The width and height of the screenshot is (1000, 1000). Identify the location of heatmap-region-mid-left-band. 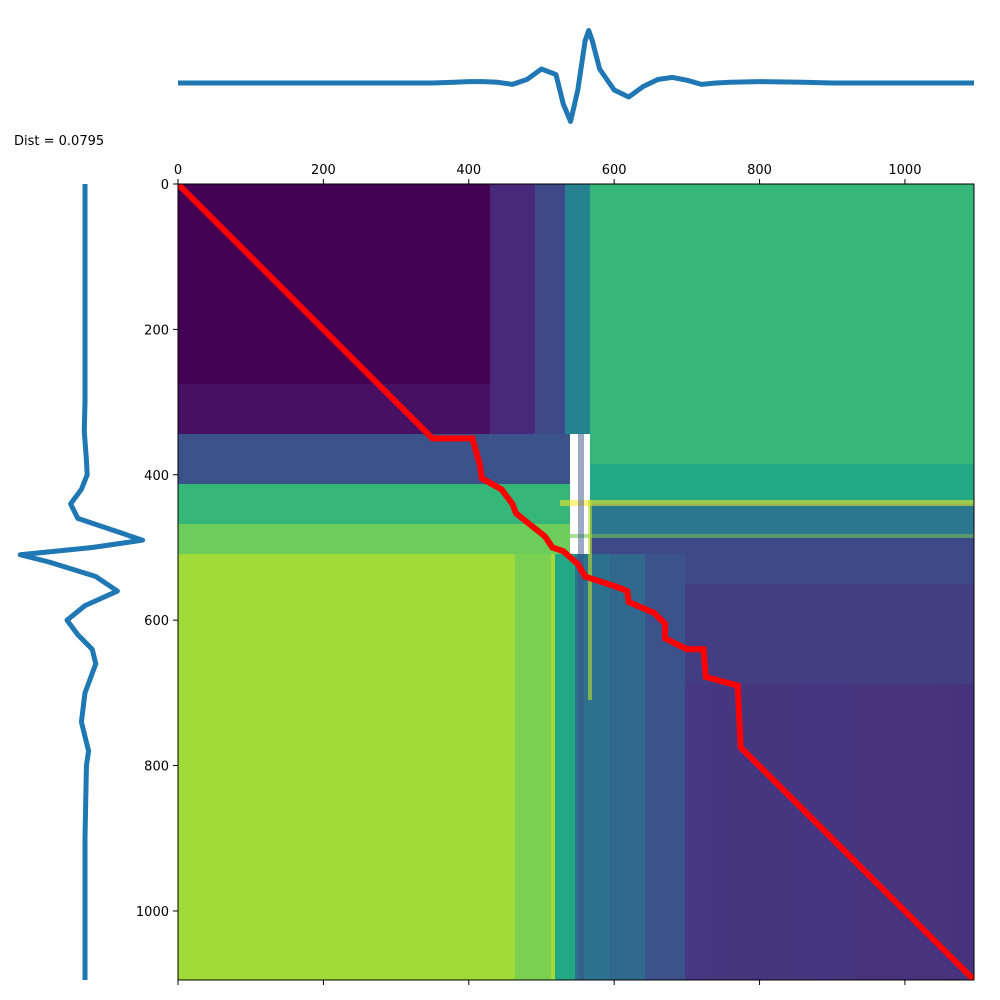
(374, 459).